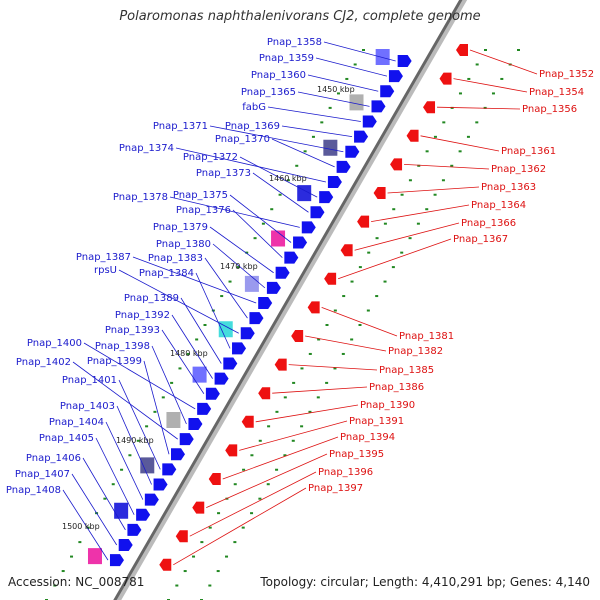 Image resolution: width=600 pixels, height=600 pixels. What do you see at coordinates (43, 362) in the screenshot?
I see `left-gene-label: Pnap_1402` at bounding box center [43, 362].